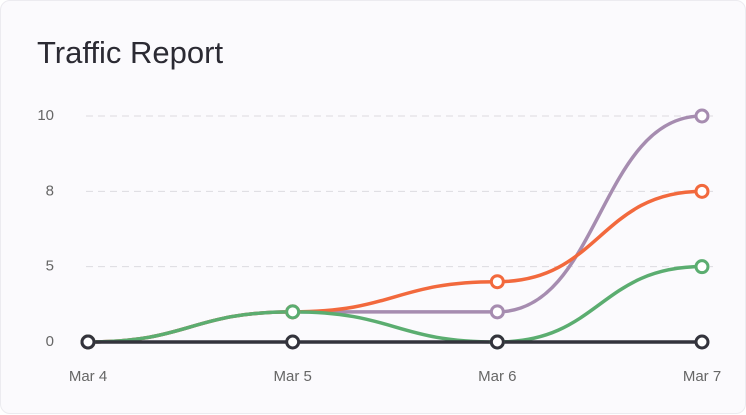 Image resolution: width=746 pixels, height=415 pixels. What do you see at coordinates (45, 115) in the screenshot?
I see `y-tick-label: 10` at bounding box center [45, 115].